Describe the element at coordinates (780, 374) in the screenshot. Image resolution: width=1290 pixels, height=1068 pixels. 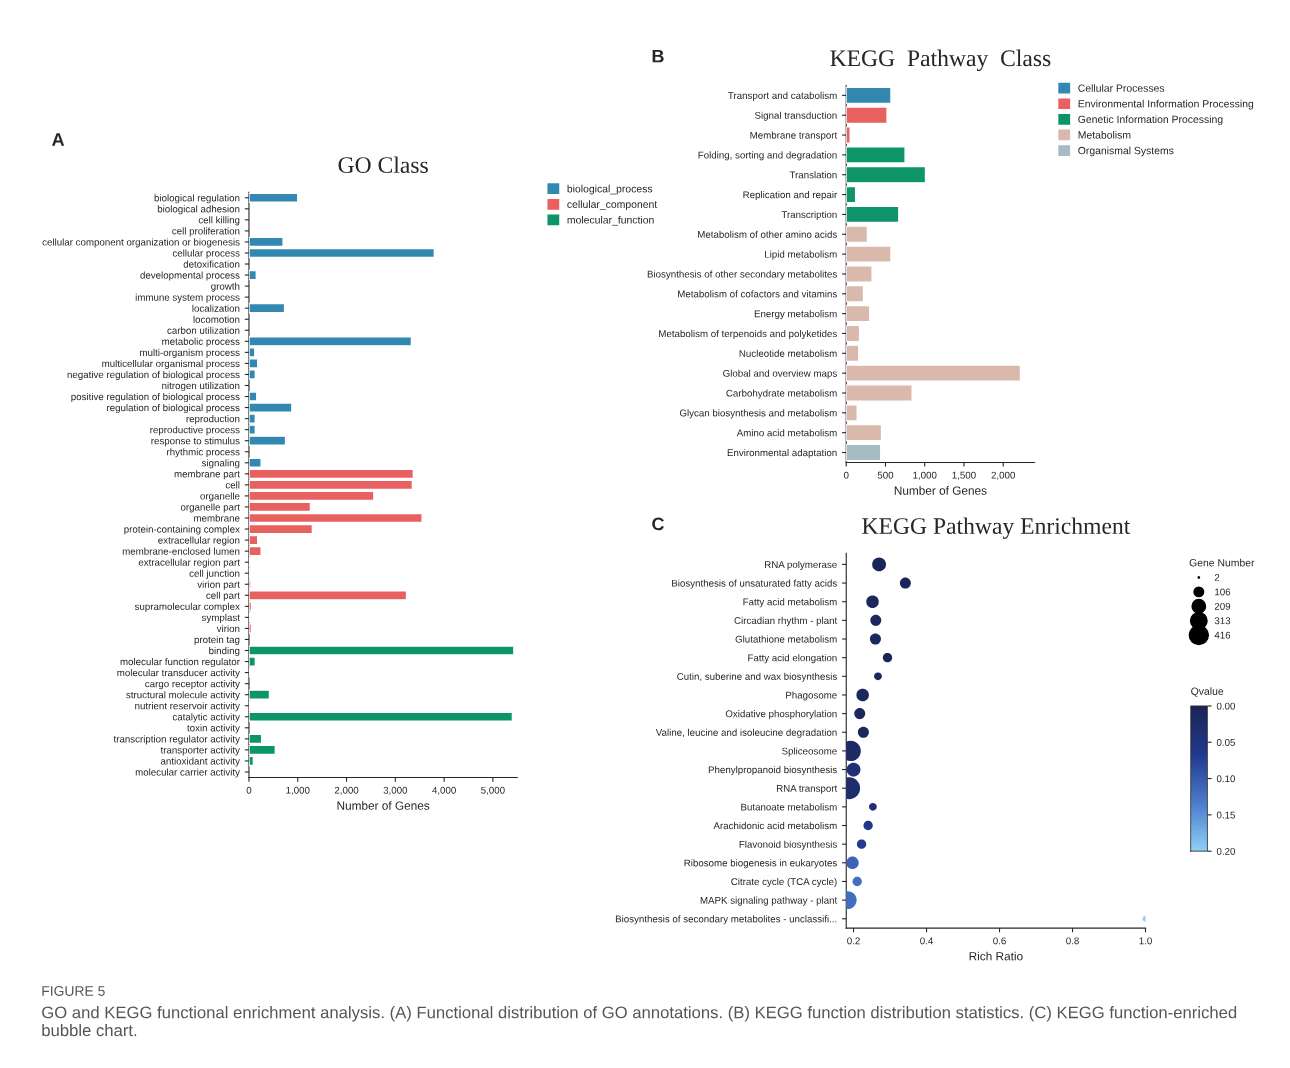
I see `y-tick-label: Global and overview maps` at that location.